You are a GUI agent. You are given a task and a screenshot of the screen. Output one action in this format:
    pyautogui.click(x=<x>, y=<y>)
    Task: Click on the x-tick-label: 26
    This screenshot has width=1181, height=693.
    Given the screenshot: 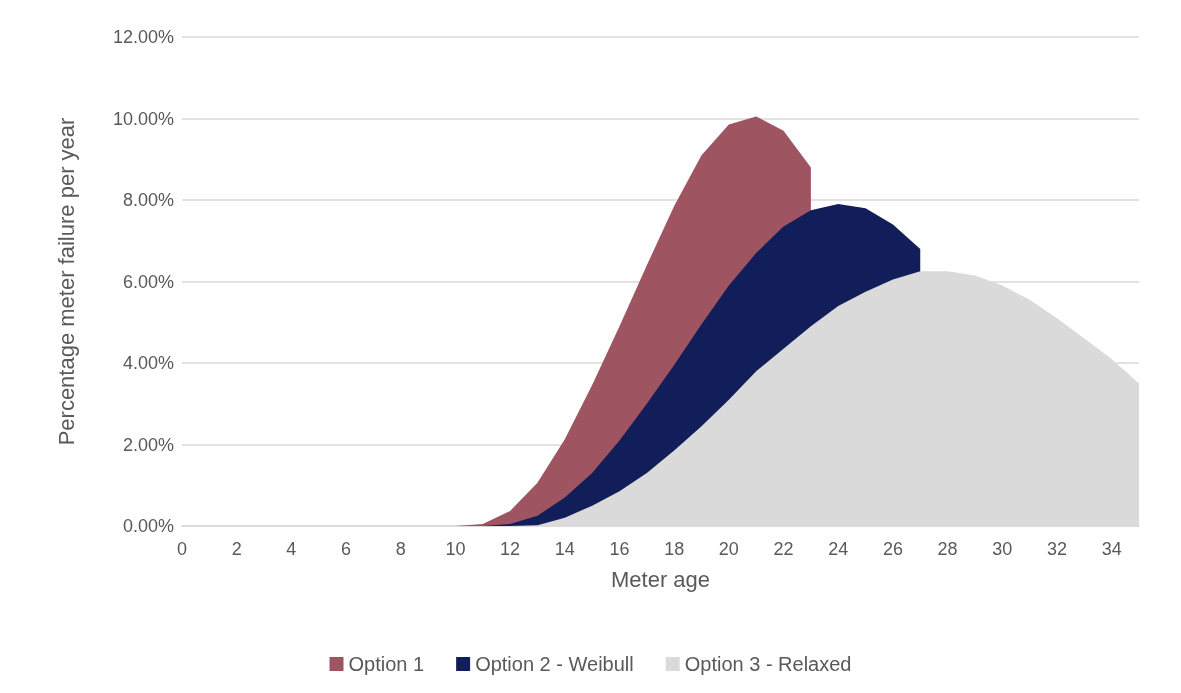 What is the action you would take?
    pyautogui.click(x=892, y=549)
    